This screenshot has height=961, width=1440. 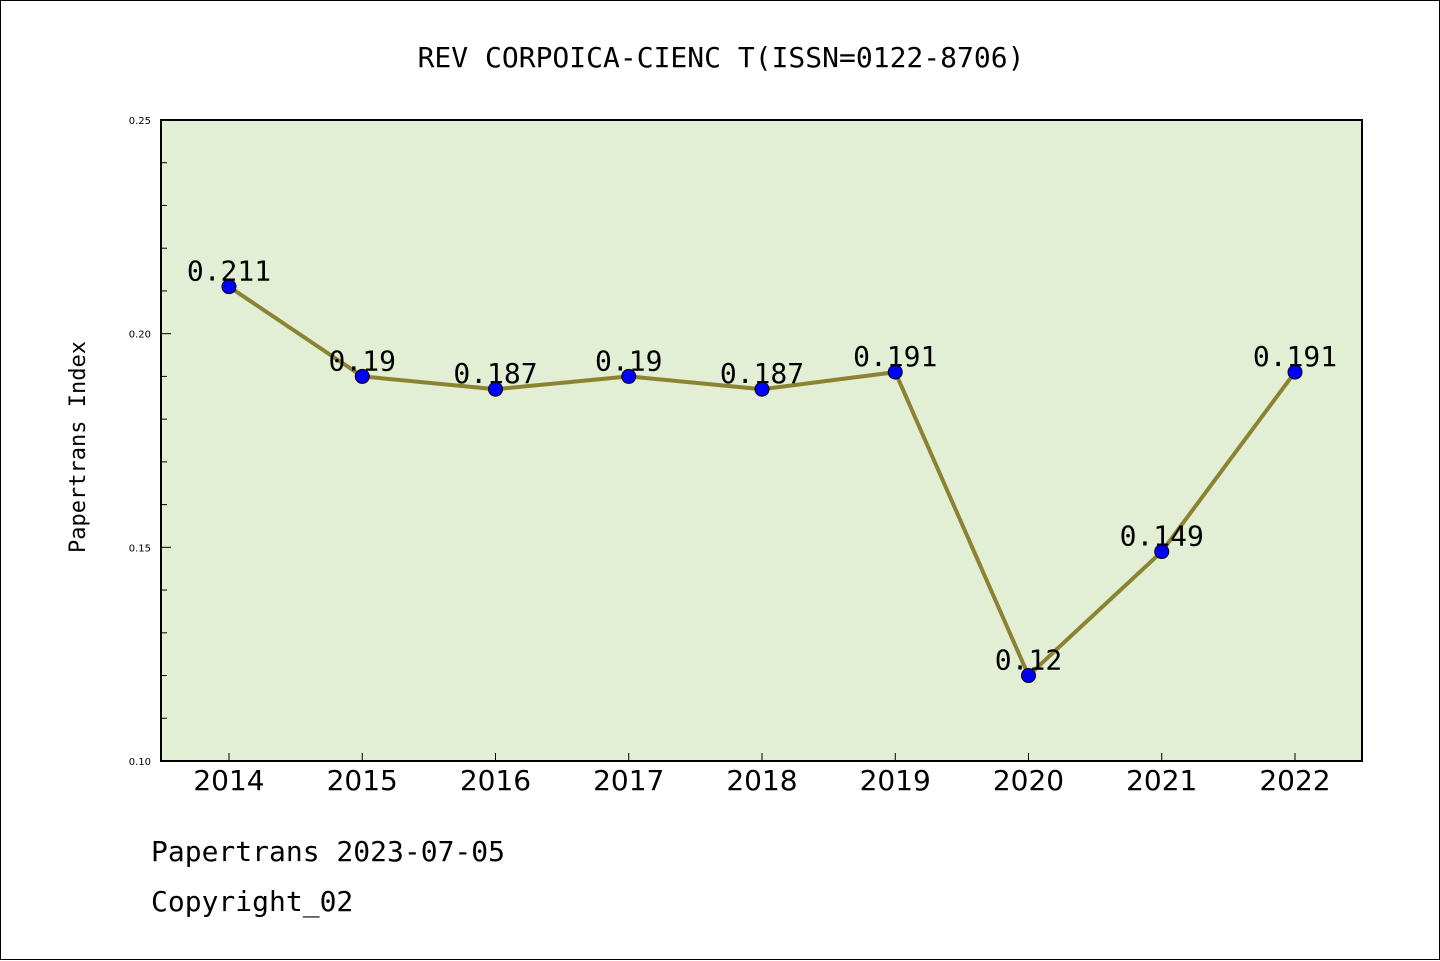 I want to click on y-axis: 0.10 0.15 0.20 0.25, so click(x=150, y=442).